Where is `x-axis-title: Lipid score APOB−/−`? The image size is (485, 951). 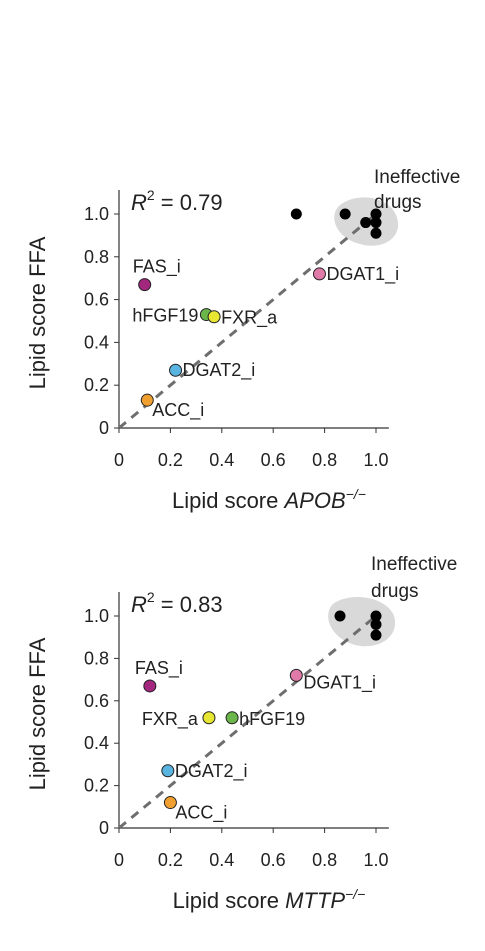
x-axis-title: Lipid score APOB−/− is located at coordinates (269, 499).